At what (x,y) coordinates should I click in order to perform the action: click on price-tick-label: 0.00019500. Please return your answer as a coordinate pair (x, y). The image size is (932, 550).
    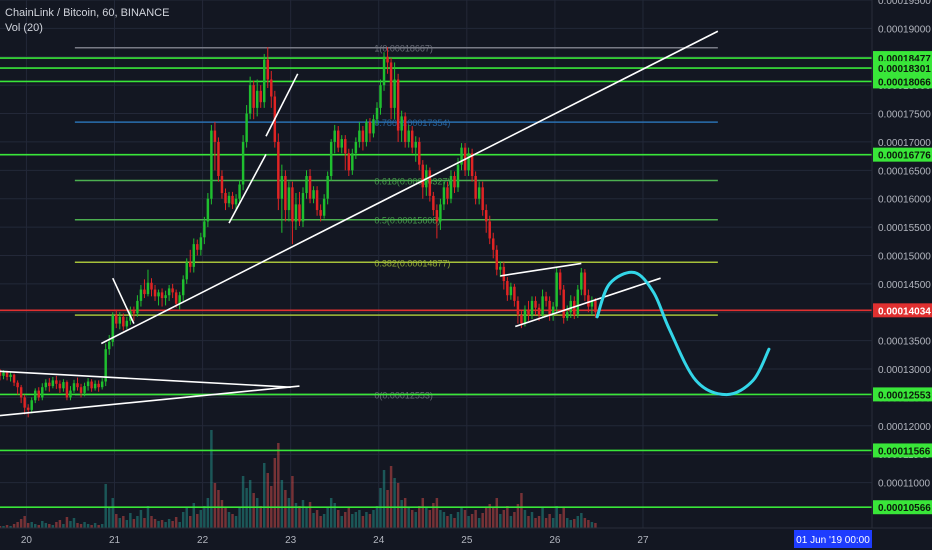
    Looking at the image, I should click on (904, 3).